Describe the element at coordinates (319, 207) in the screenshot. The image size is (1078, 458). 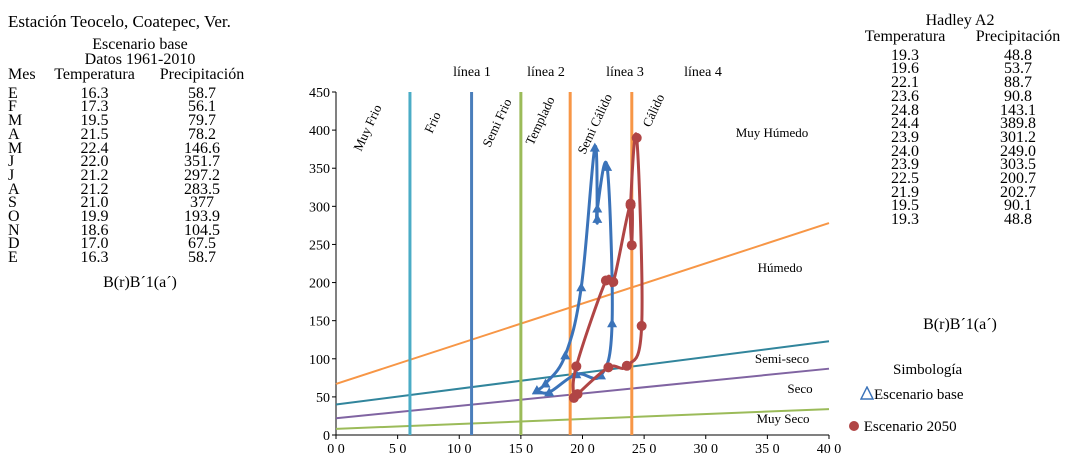
I see `y-tick-label: 300` at that location.